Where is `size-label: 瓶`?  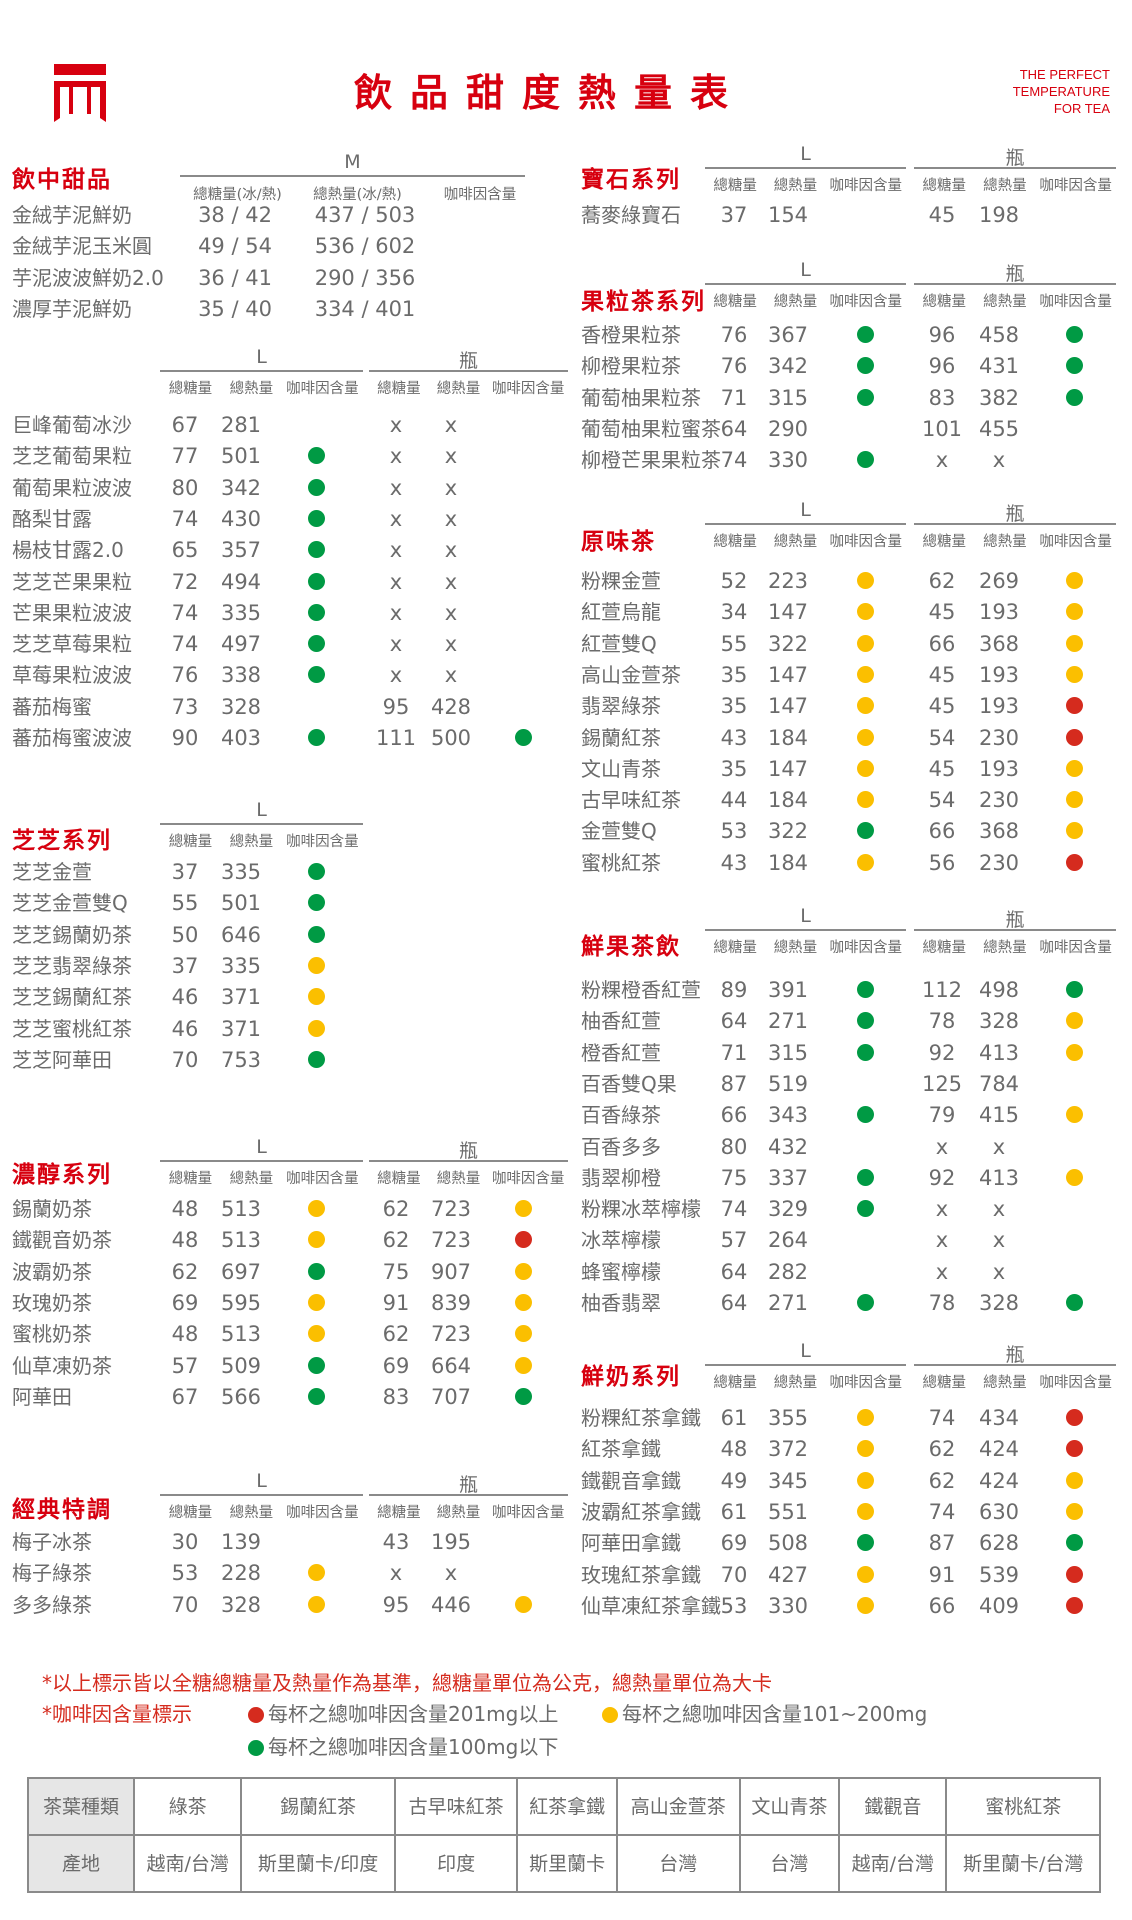
size-label: 瓶 is located at coordinates (468, 1151).